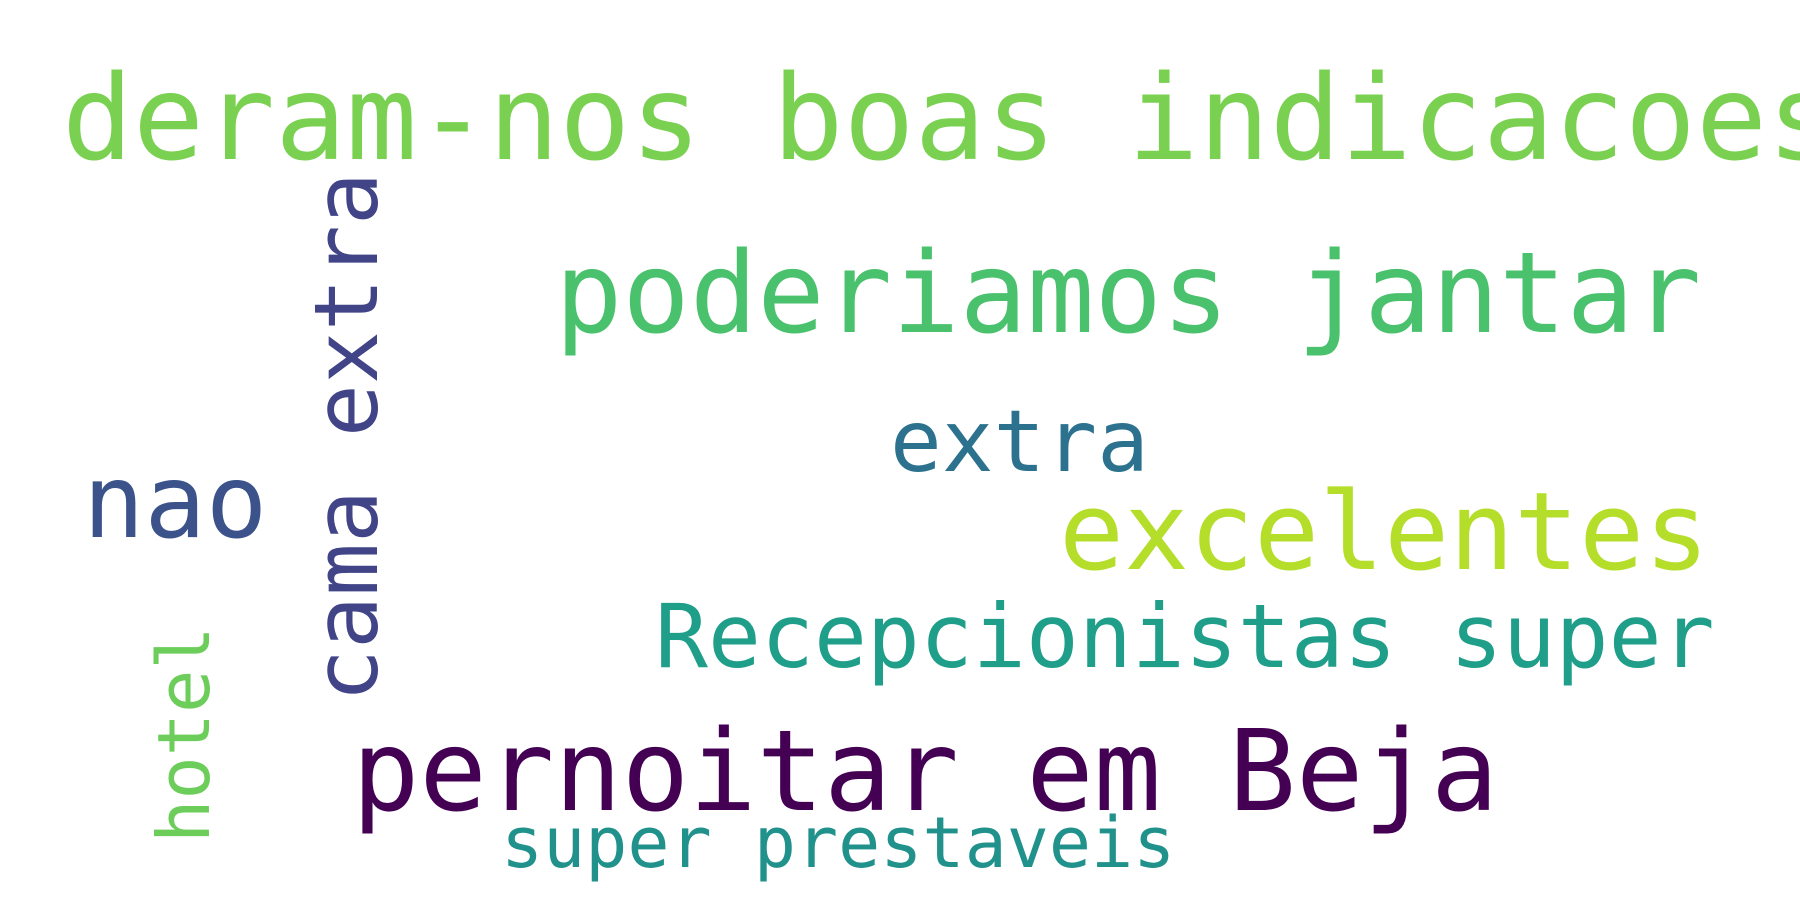 Image resolution: width=1800 pixels, height=900 pixels. What do you see at coordinates (346, 437) in the screenshot?
I see `word-cama-extra: cama extra` at bounding box center [346, 437].